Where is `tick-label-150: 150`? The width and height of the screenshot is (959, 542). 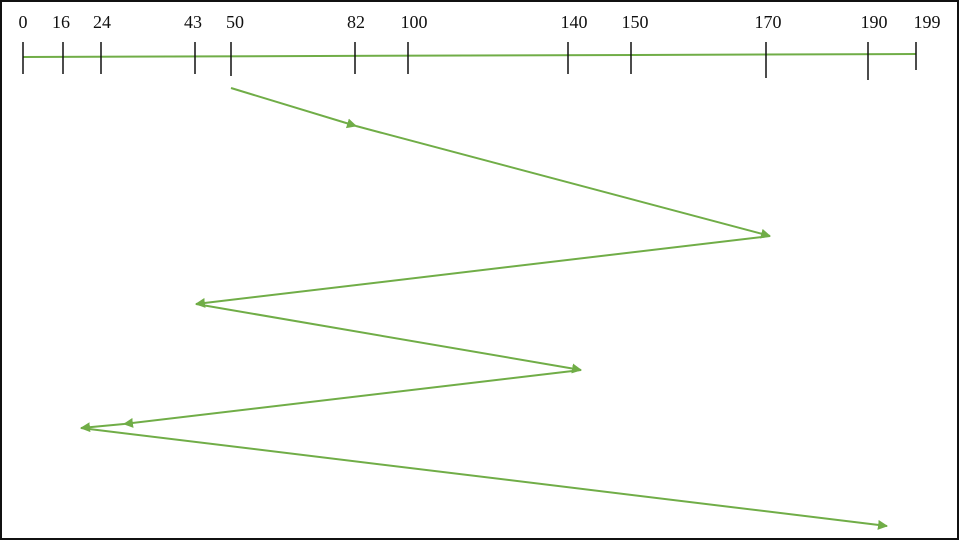
tick-label-150: 150 is located at coordinates (635, 22).